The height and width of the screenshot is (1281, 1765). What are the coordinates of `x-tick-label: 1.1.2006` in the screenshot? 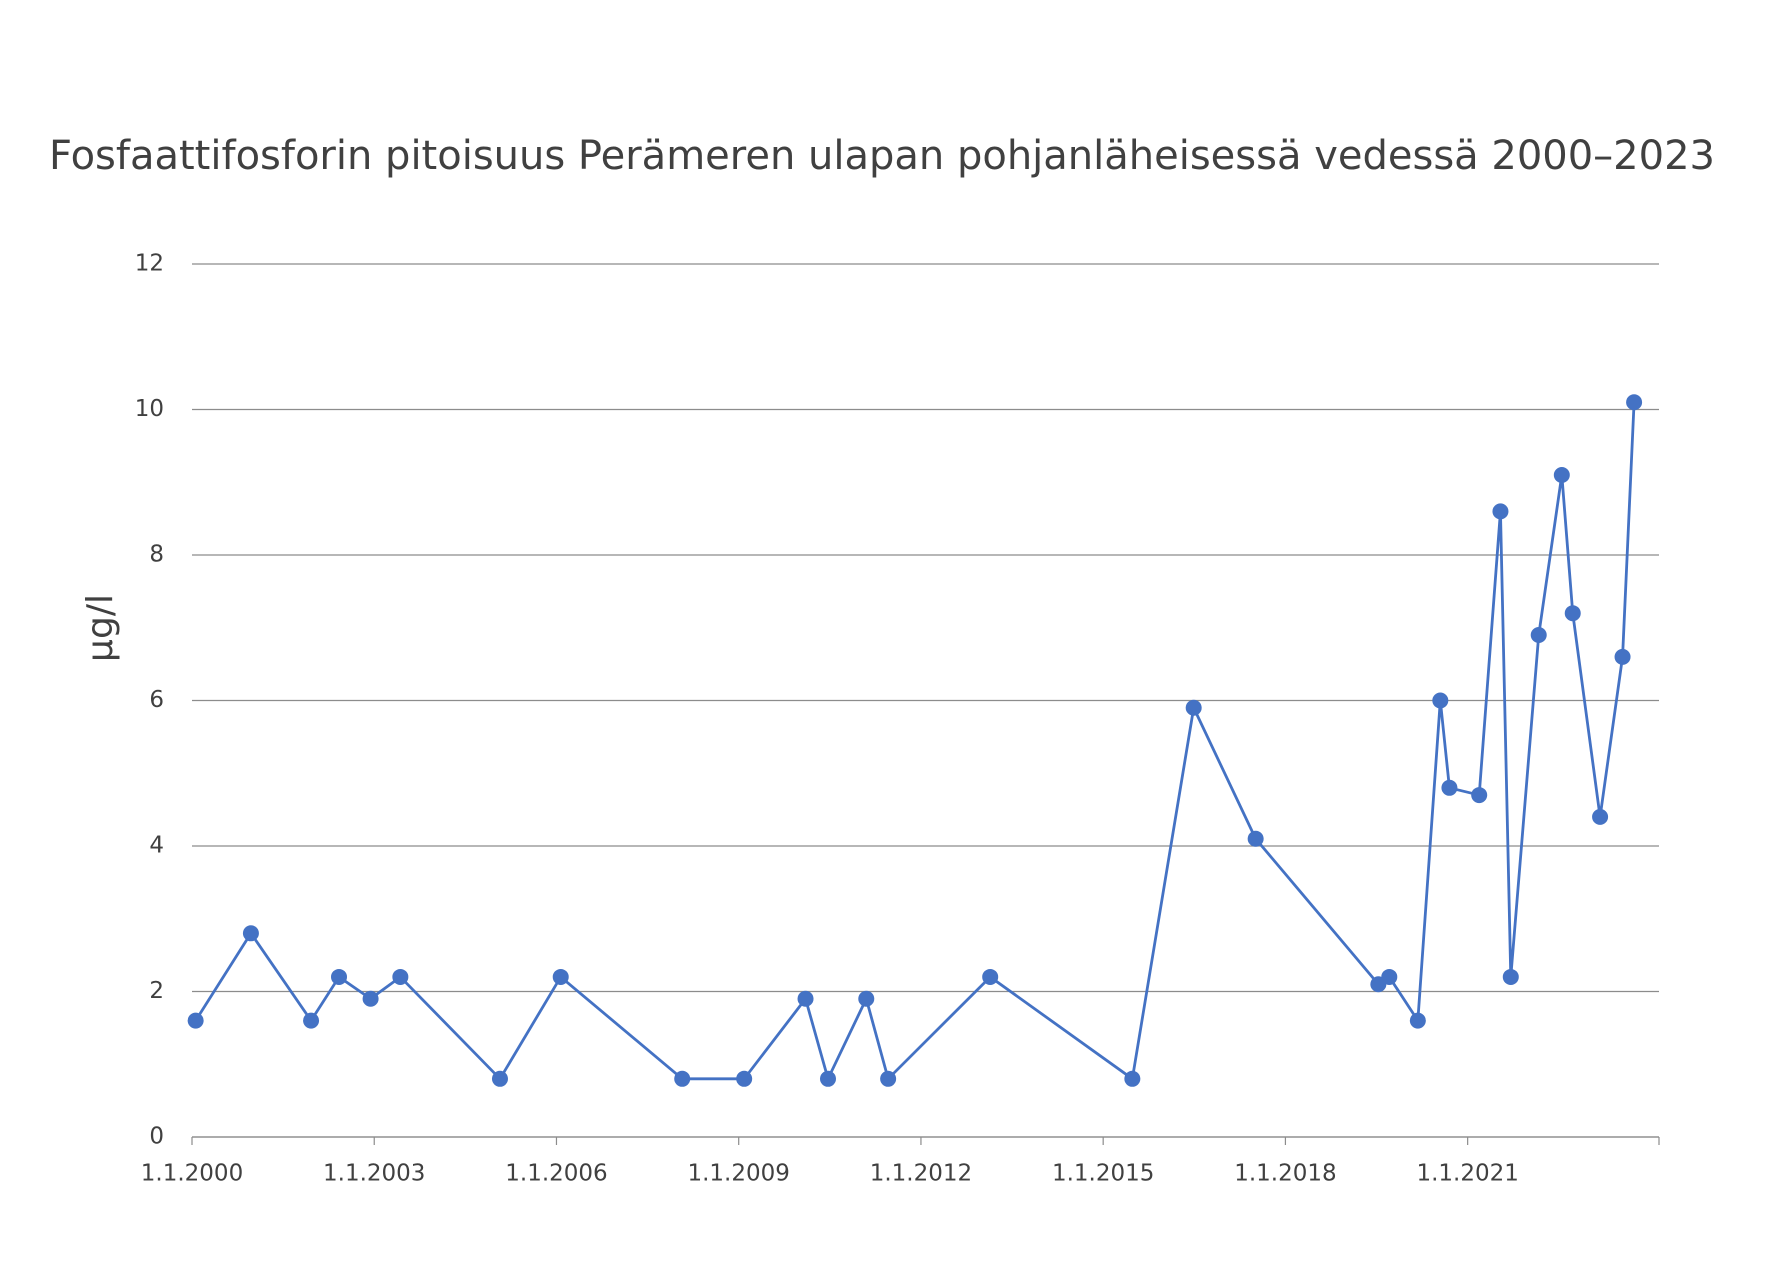 It's located at (556, 1174).